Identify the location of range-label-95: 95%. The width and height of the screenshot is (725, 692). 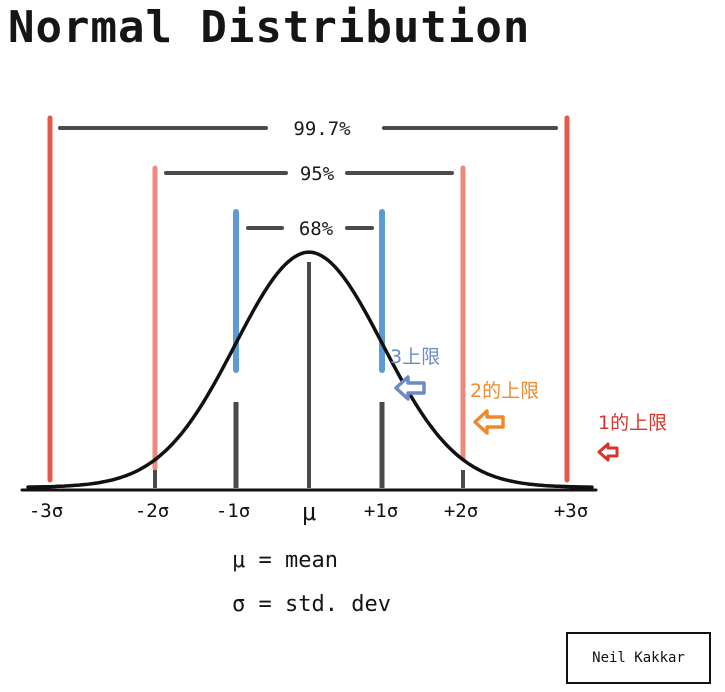
(317, 174).